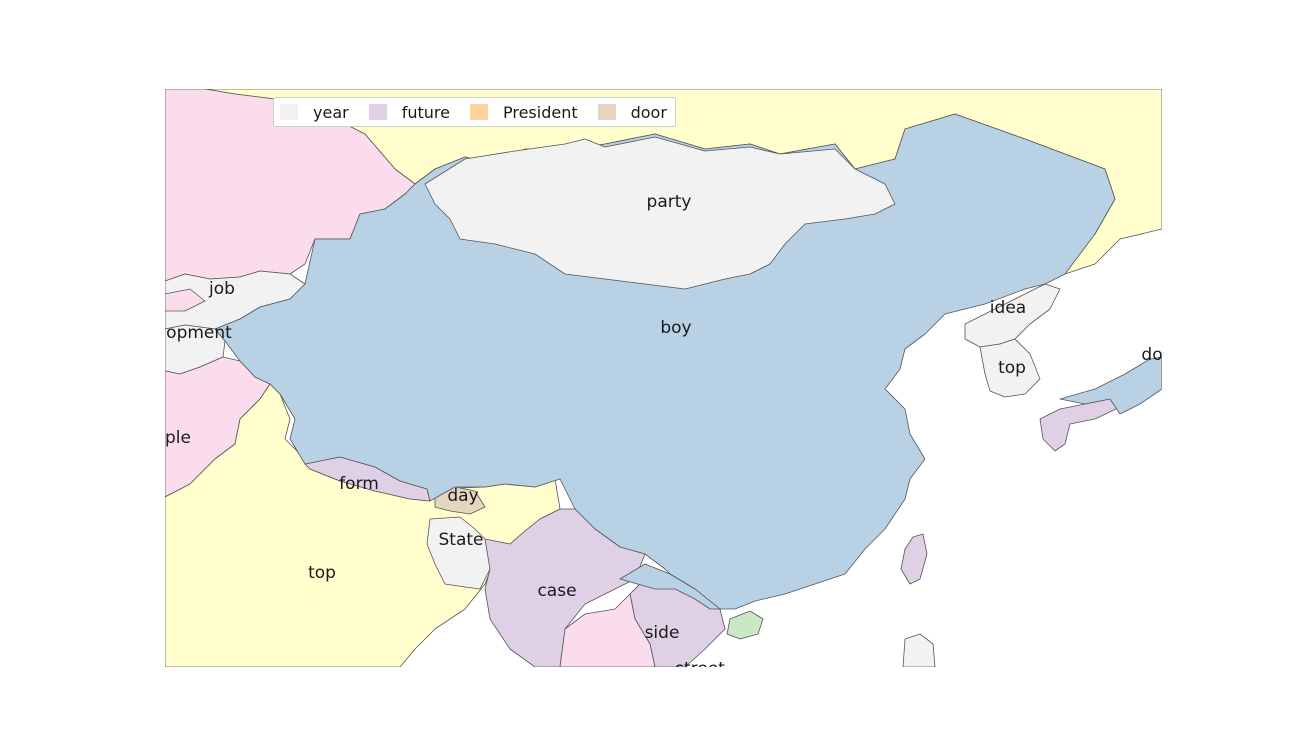 The height and width of the screenshot is (750, 1293). What do you see at coordinates (745, 625) in the screenshot?
I see `region-hainan` at bounding box center [745, 625].